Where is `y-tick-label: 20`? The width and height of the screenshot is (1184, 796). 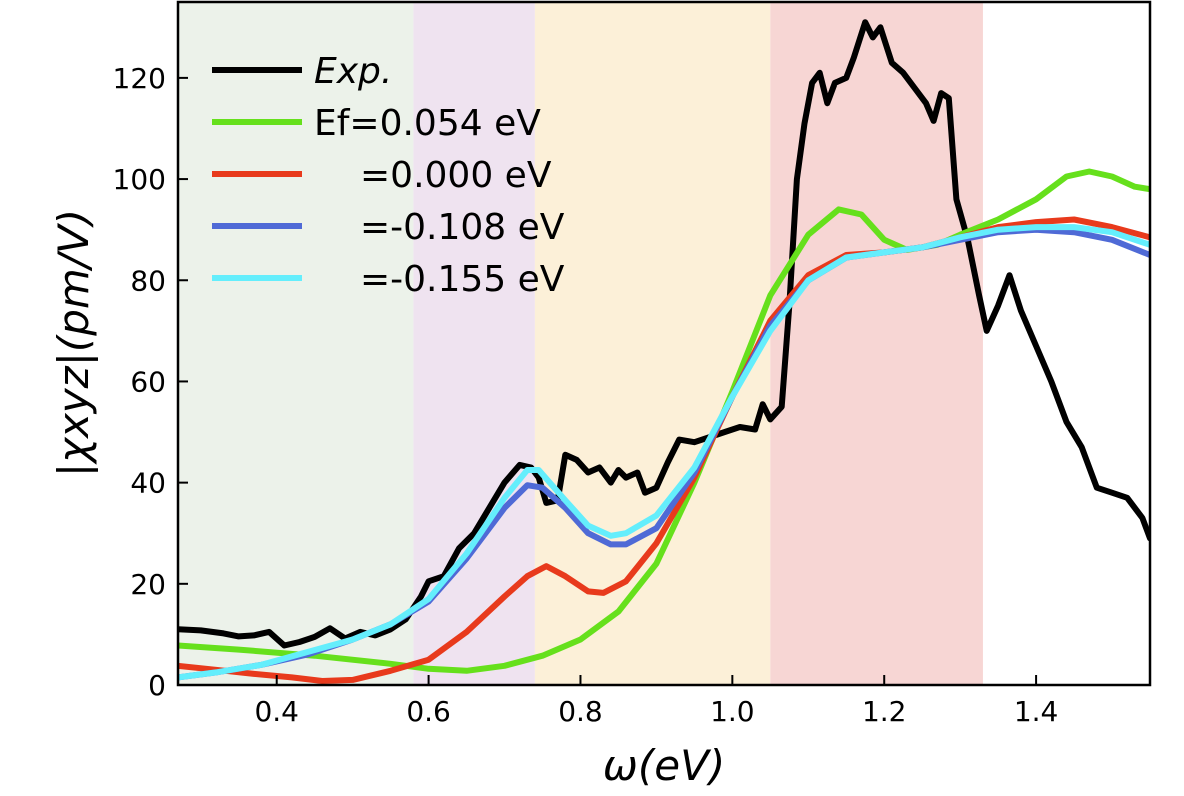 y-tick-label: 20 is located at coordinates (148, 584).